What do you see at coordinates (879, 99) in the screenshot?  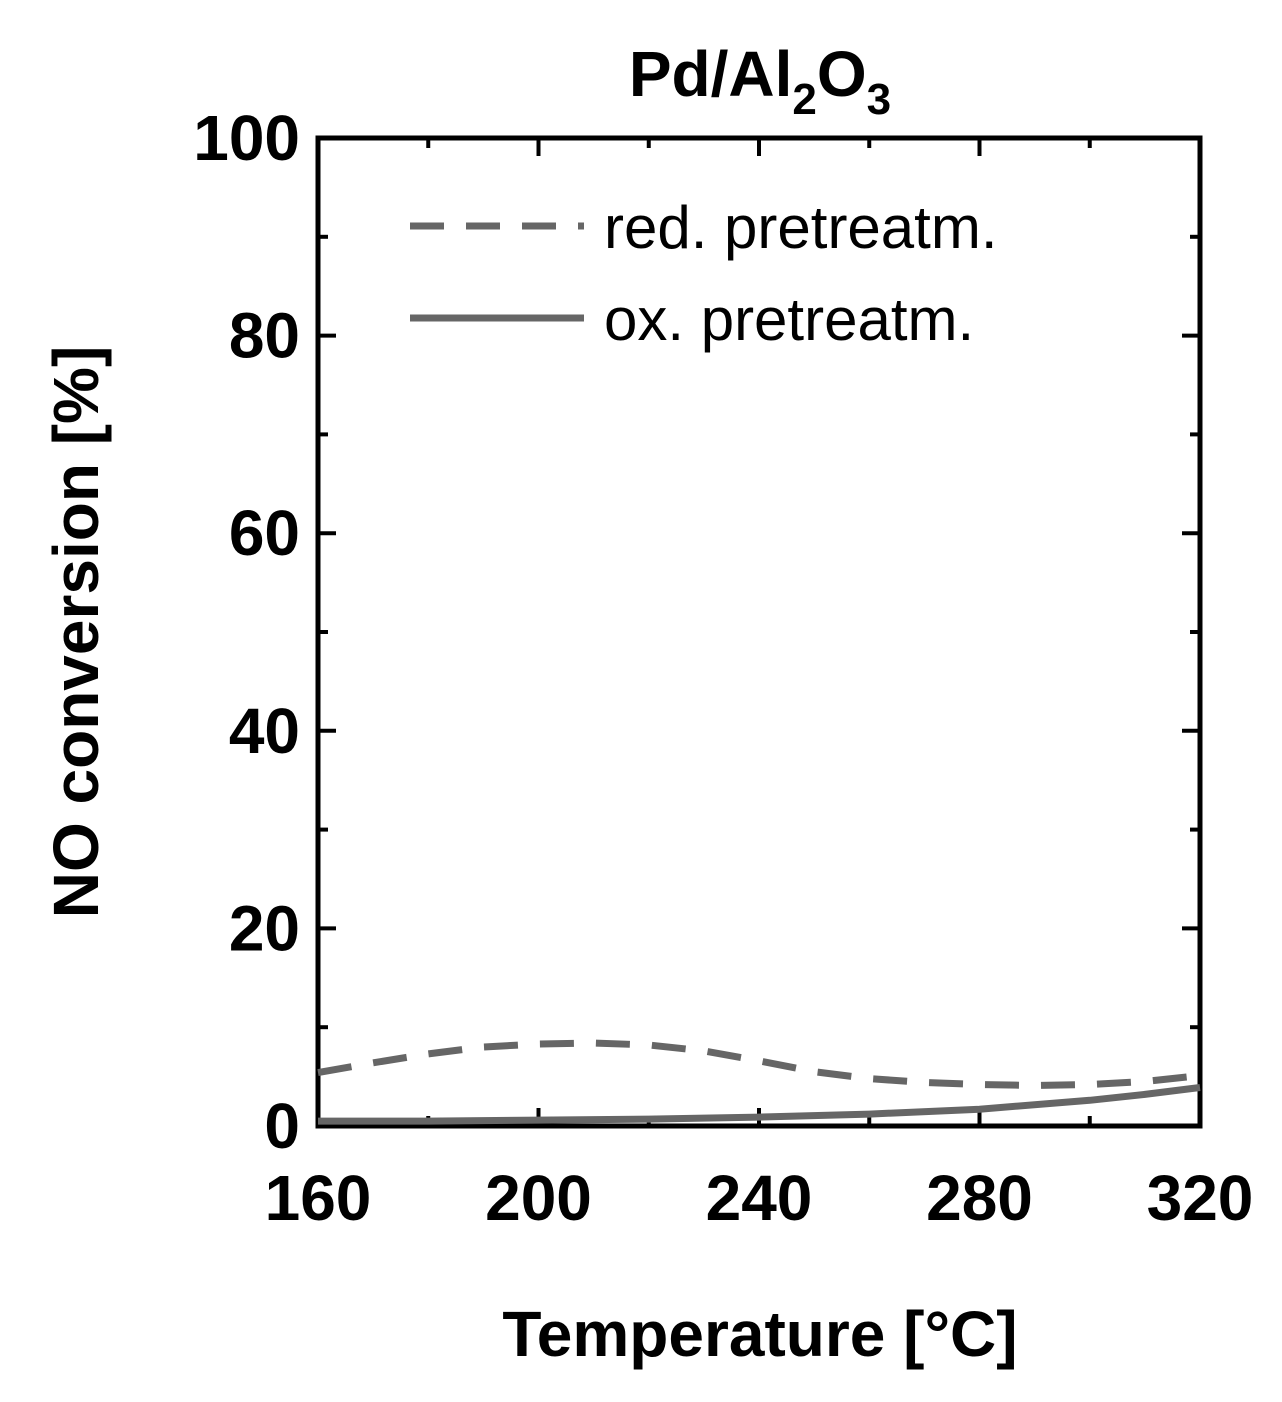 I see `chart-title-part: 3` at bounding box center [879, 99].